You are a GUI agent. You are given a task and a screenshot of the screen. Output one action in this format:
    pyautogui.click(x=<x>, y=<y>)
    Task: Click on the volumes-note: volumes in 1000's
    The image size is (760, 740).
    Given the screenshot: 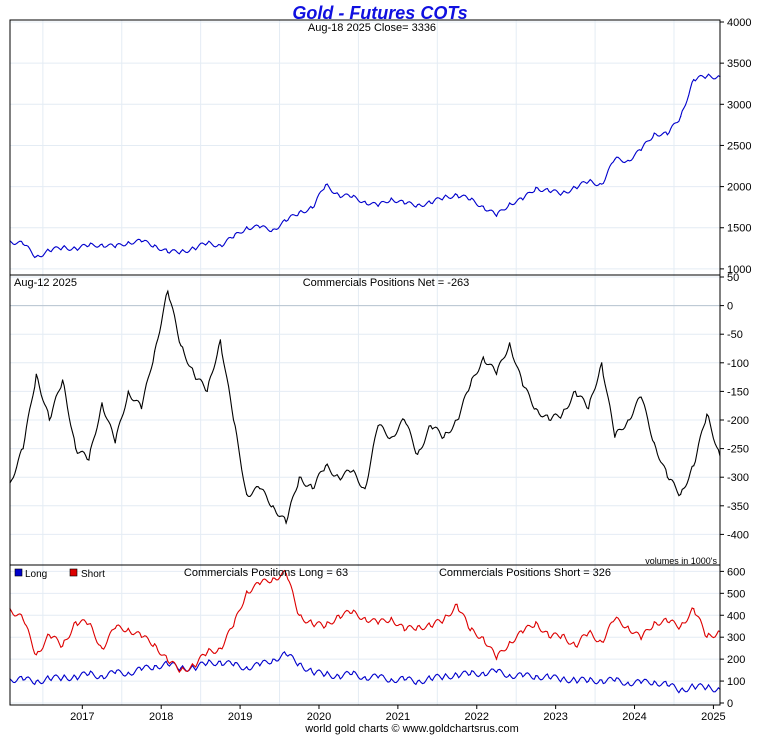 What is the action you would take?
    pyautogui.click(x=681, y=561)
    